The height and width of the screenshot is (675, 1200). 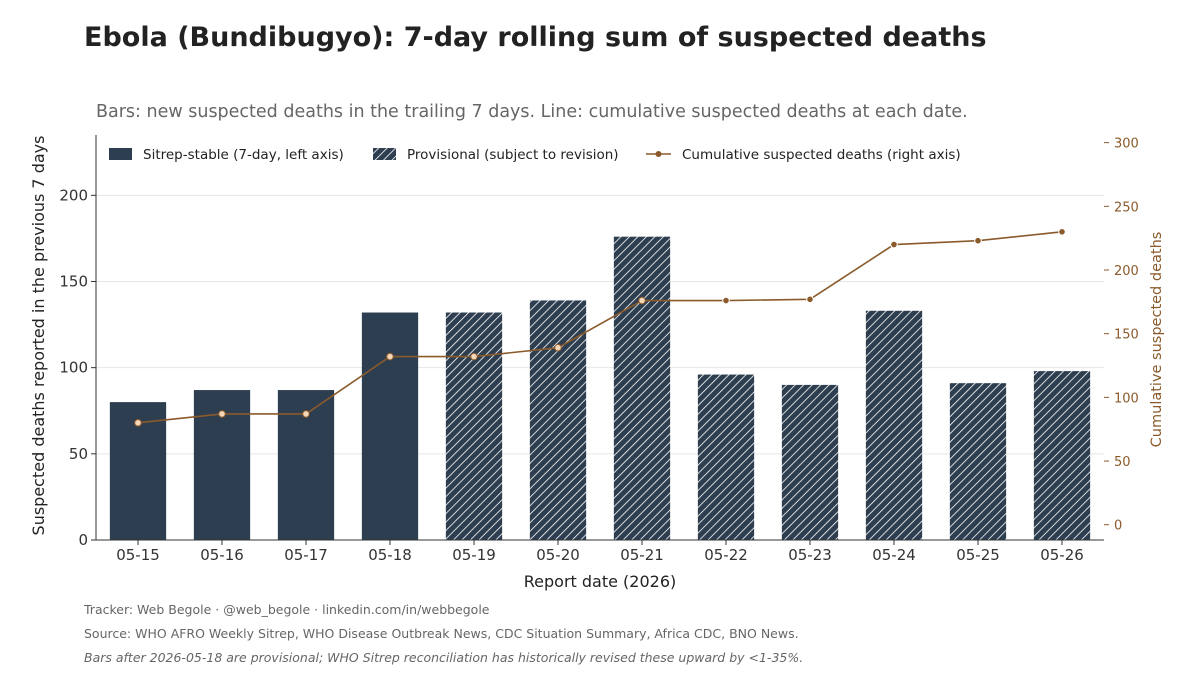 What do you see at coordinates (894, 555) in the screenshot?
I see `x-tick-label: 05-24` at bounding box center [894, 555].